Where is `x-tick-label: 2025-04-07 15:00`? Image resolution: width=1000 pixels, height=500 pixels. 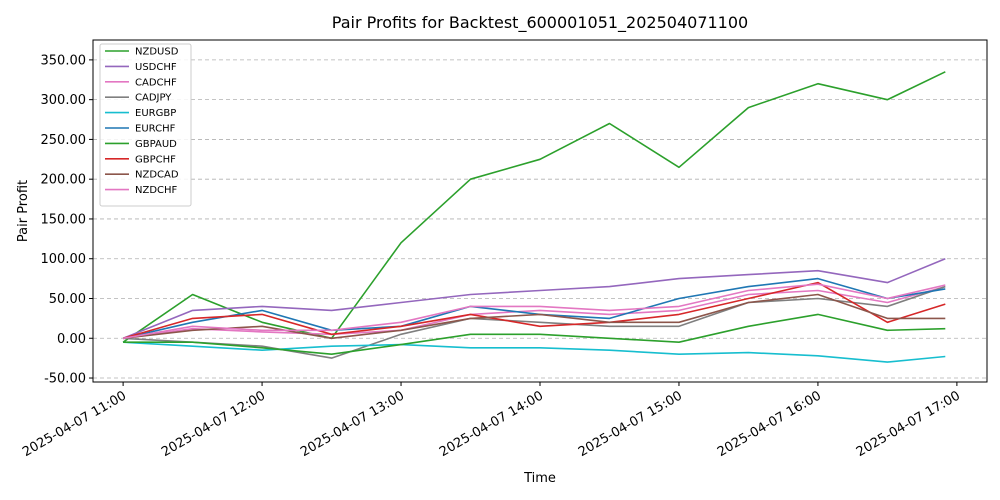 x-tick-label: 2025-04-07 15:00 is located at coordinates (630, 424).